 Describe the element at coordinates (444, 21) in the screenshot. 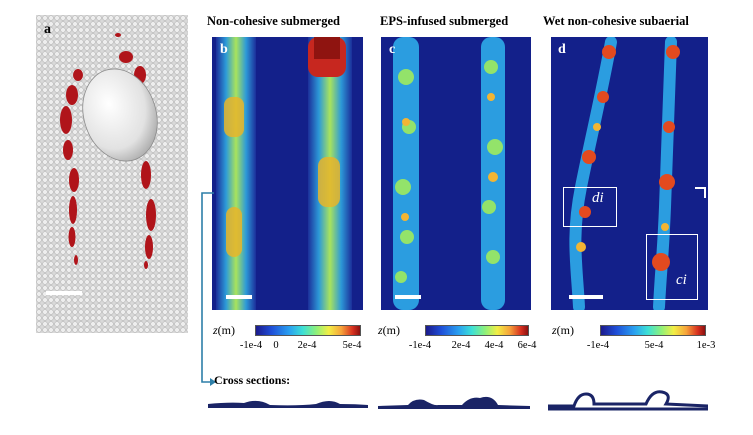

I see `panel-title-c: EPS-infused submerged` at that location.